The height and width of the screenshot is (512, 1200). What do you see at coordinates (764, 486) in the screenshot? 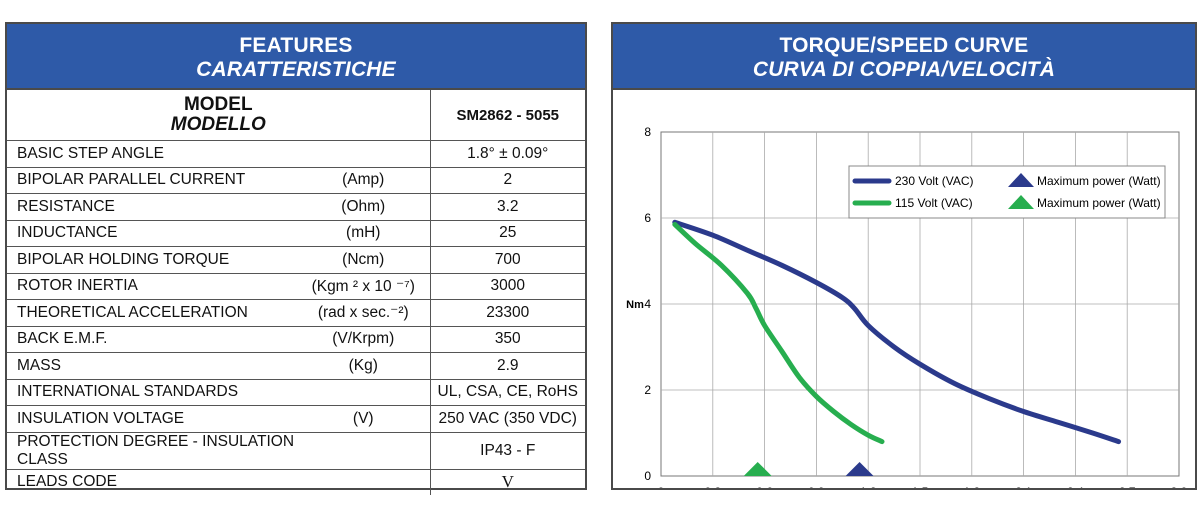
I see `x-tick-label: 0.6` at bounding box center [764, 486].